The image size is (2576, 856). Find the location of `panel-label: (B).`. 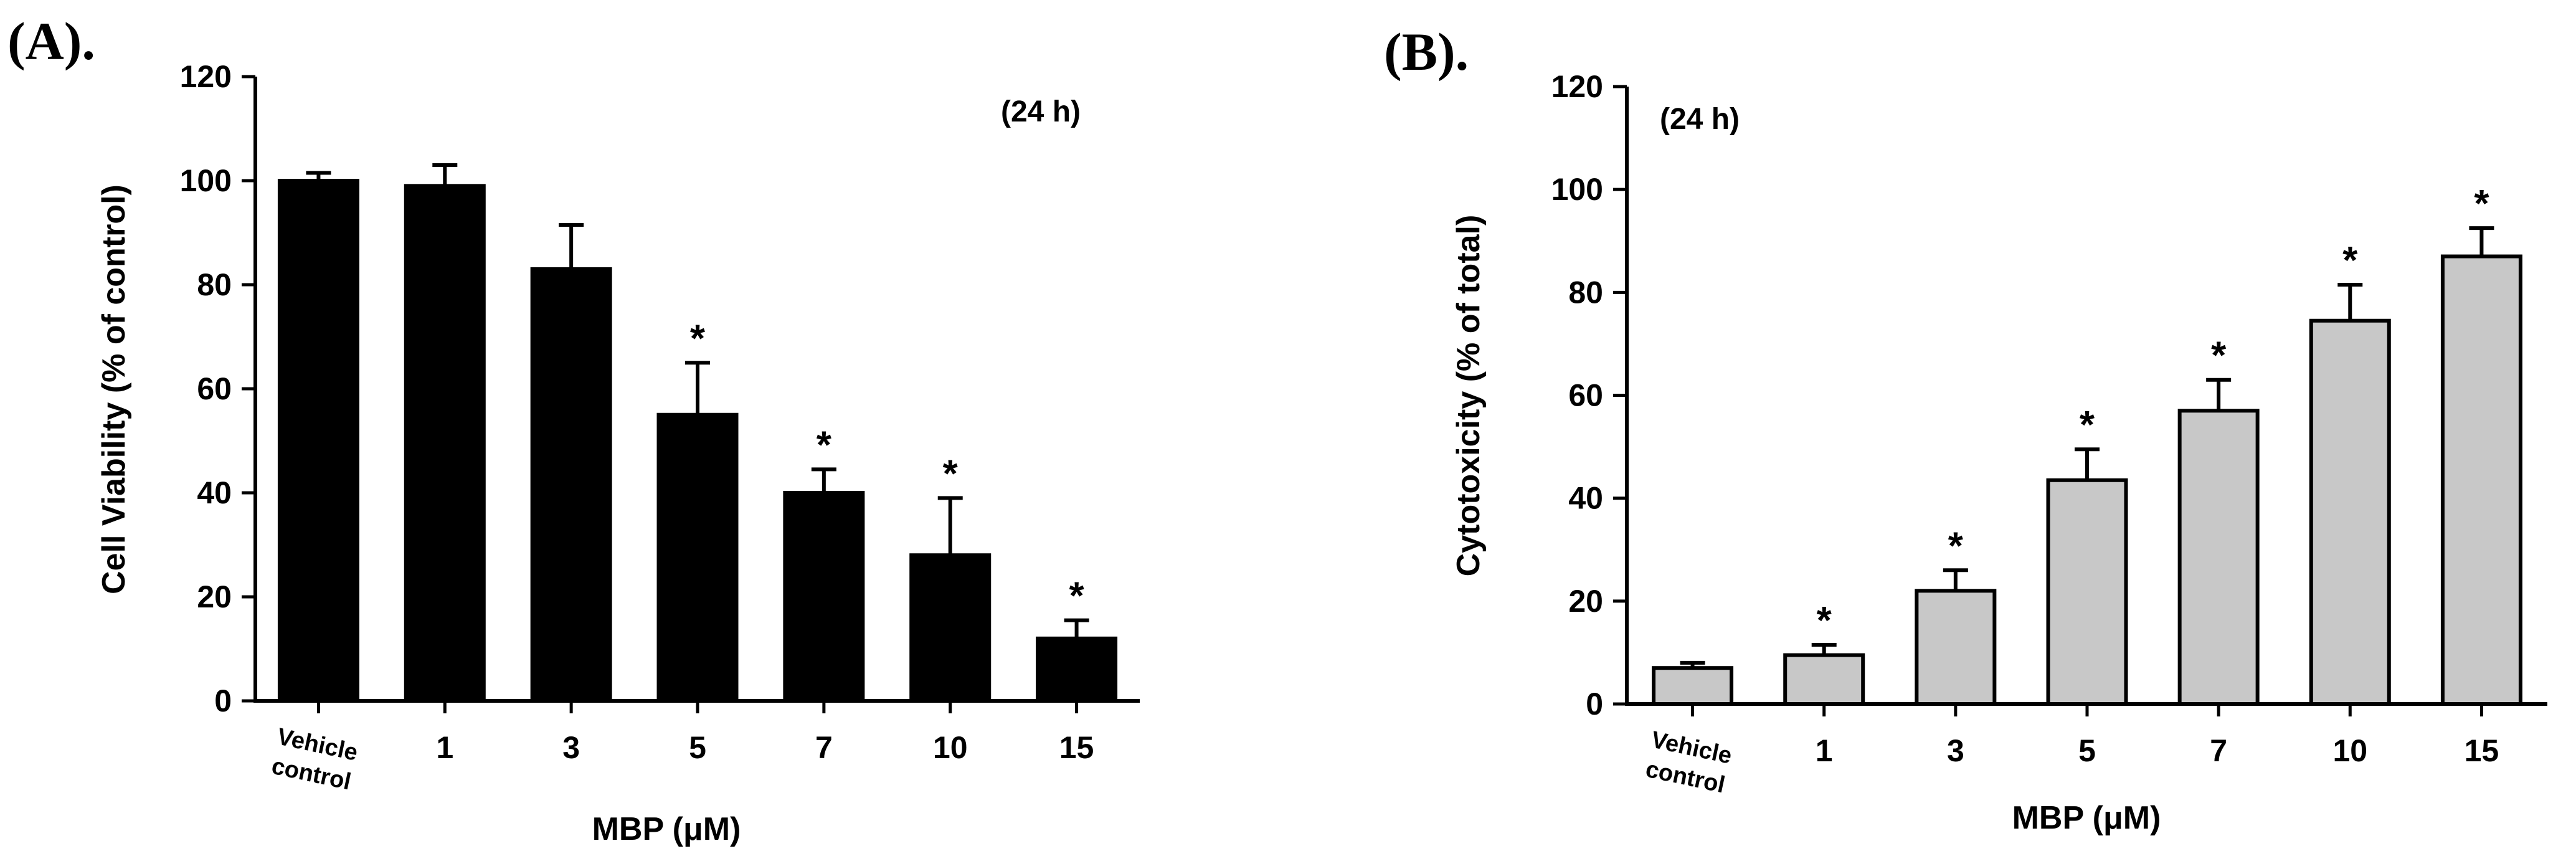

panel-label: (B). is located at coordinates (1426, 52).